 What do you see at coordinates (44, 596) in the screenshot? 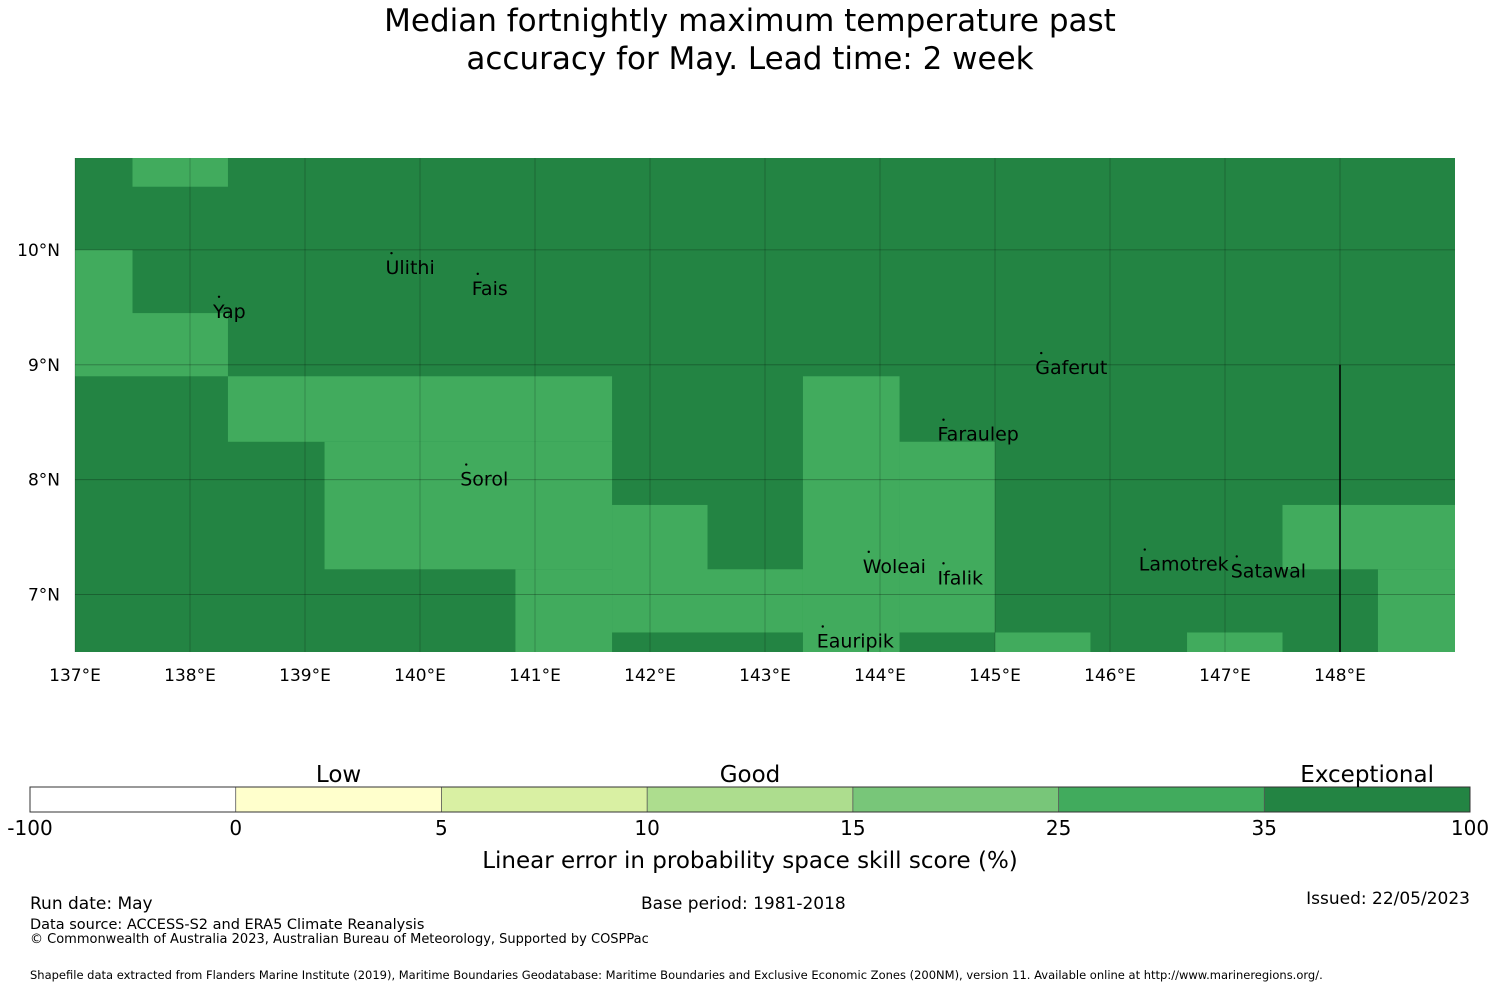
I see `lat-tick-label: 7°N` at bounding box center [44, 596].